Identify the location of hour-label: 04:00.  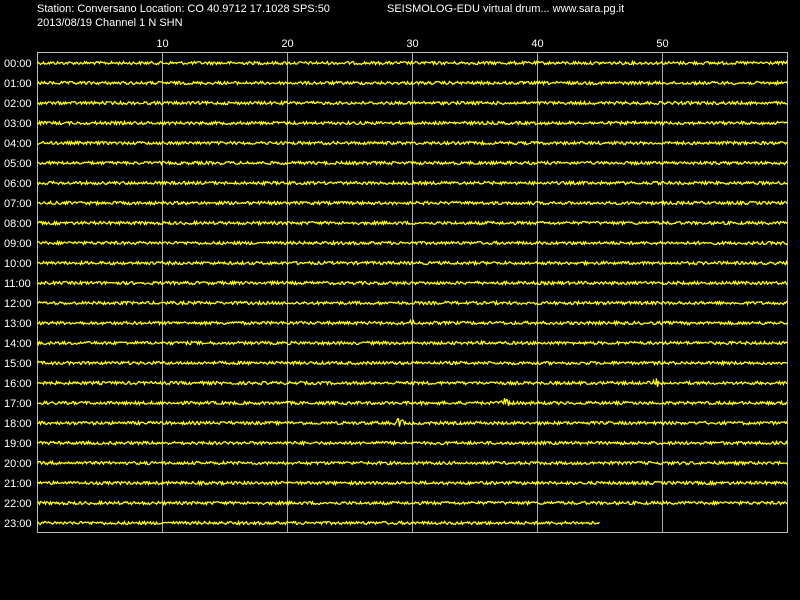
(18, 144).